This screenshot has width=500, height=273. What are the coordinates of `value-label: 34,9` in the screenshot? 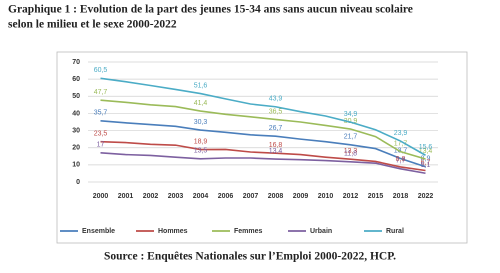 It's located at (351, 114).